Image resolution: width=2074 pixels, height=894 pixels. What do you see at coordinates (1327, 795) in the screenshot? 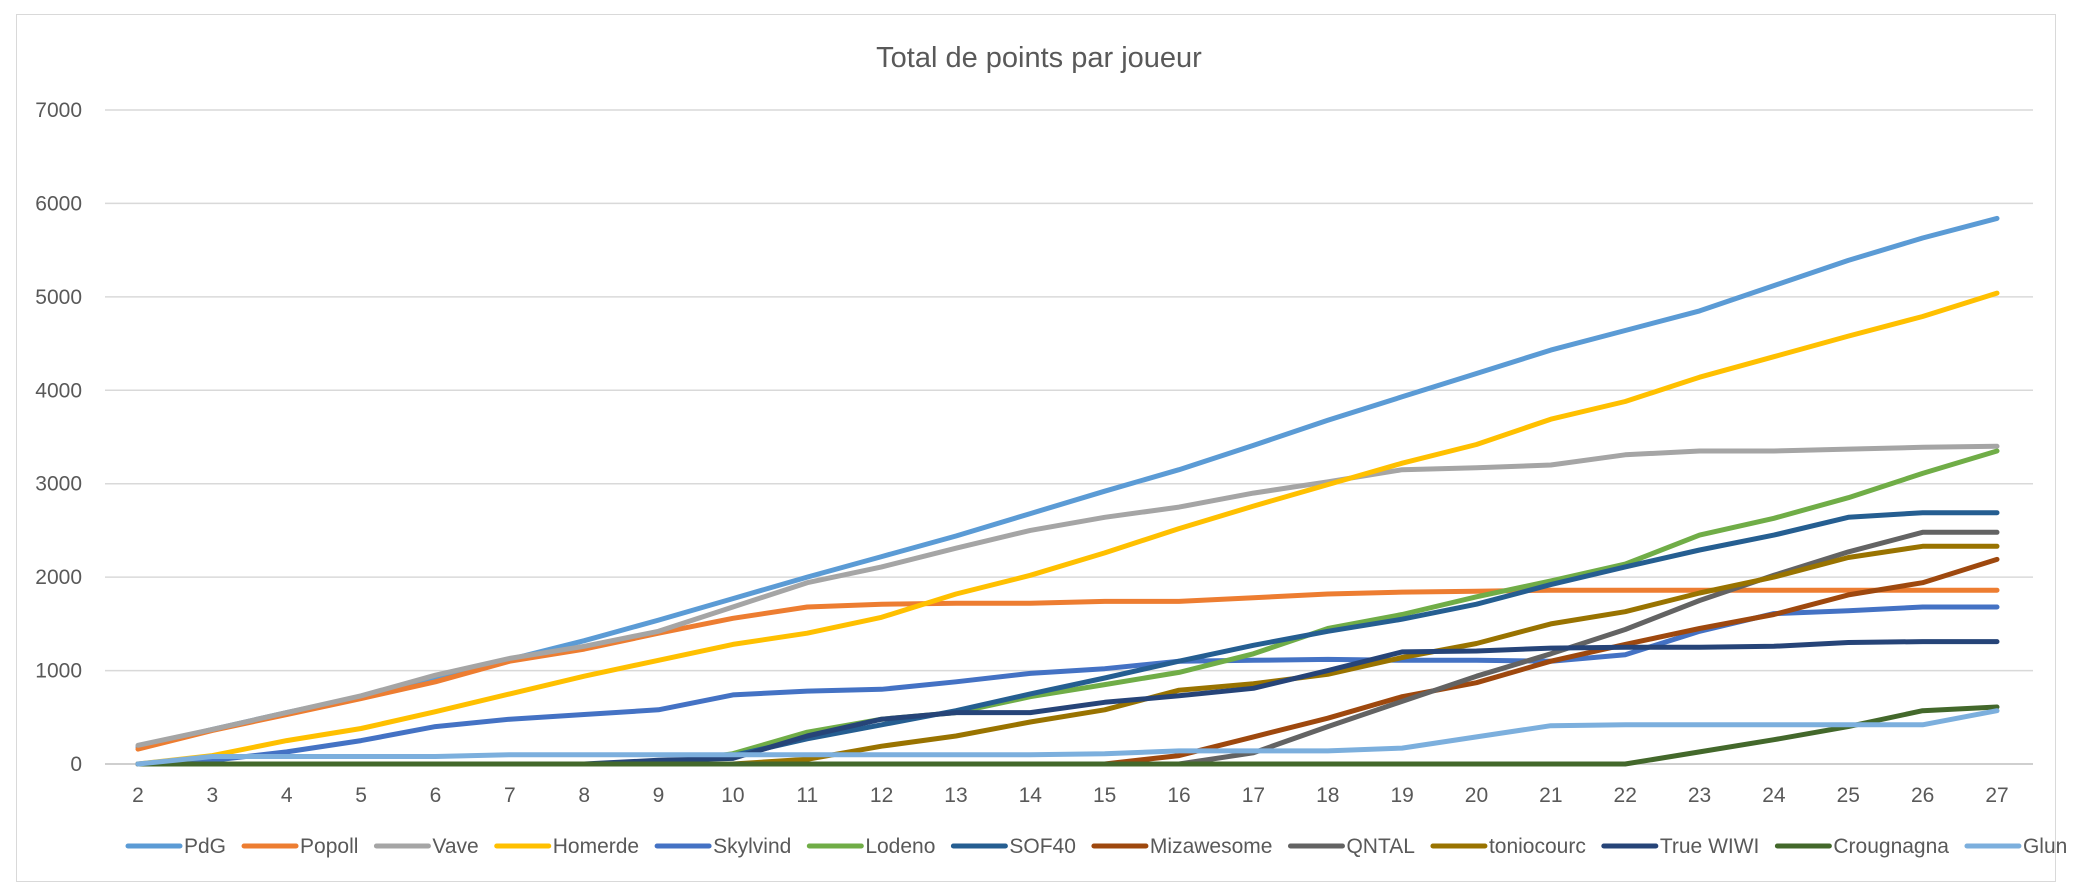
I see `x-tick-label: 18` at bounding box center [1327, 795].